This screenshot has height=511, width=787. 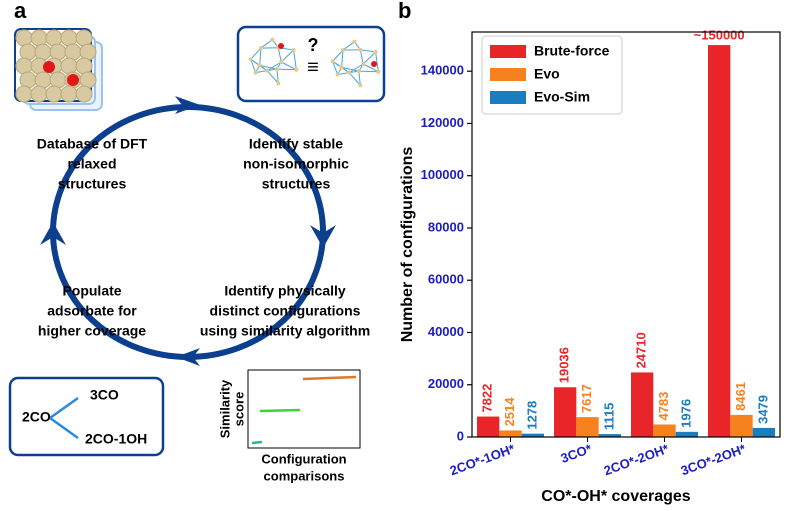 What do you see at coordinates (92, 144) in the screenshot?
I see `step-label: Database of DFT` at bounding box center [92, 144].